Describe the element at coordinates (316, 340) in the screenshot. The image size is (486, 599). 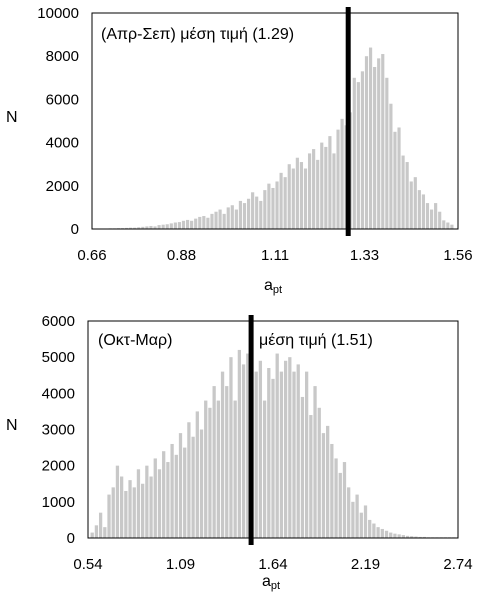
I see `annotation-mean-bottom: μέση τιμή (1.51)` at that location.